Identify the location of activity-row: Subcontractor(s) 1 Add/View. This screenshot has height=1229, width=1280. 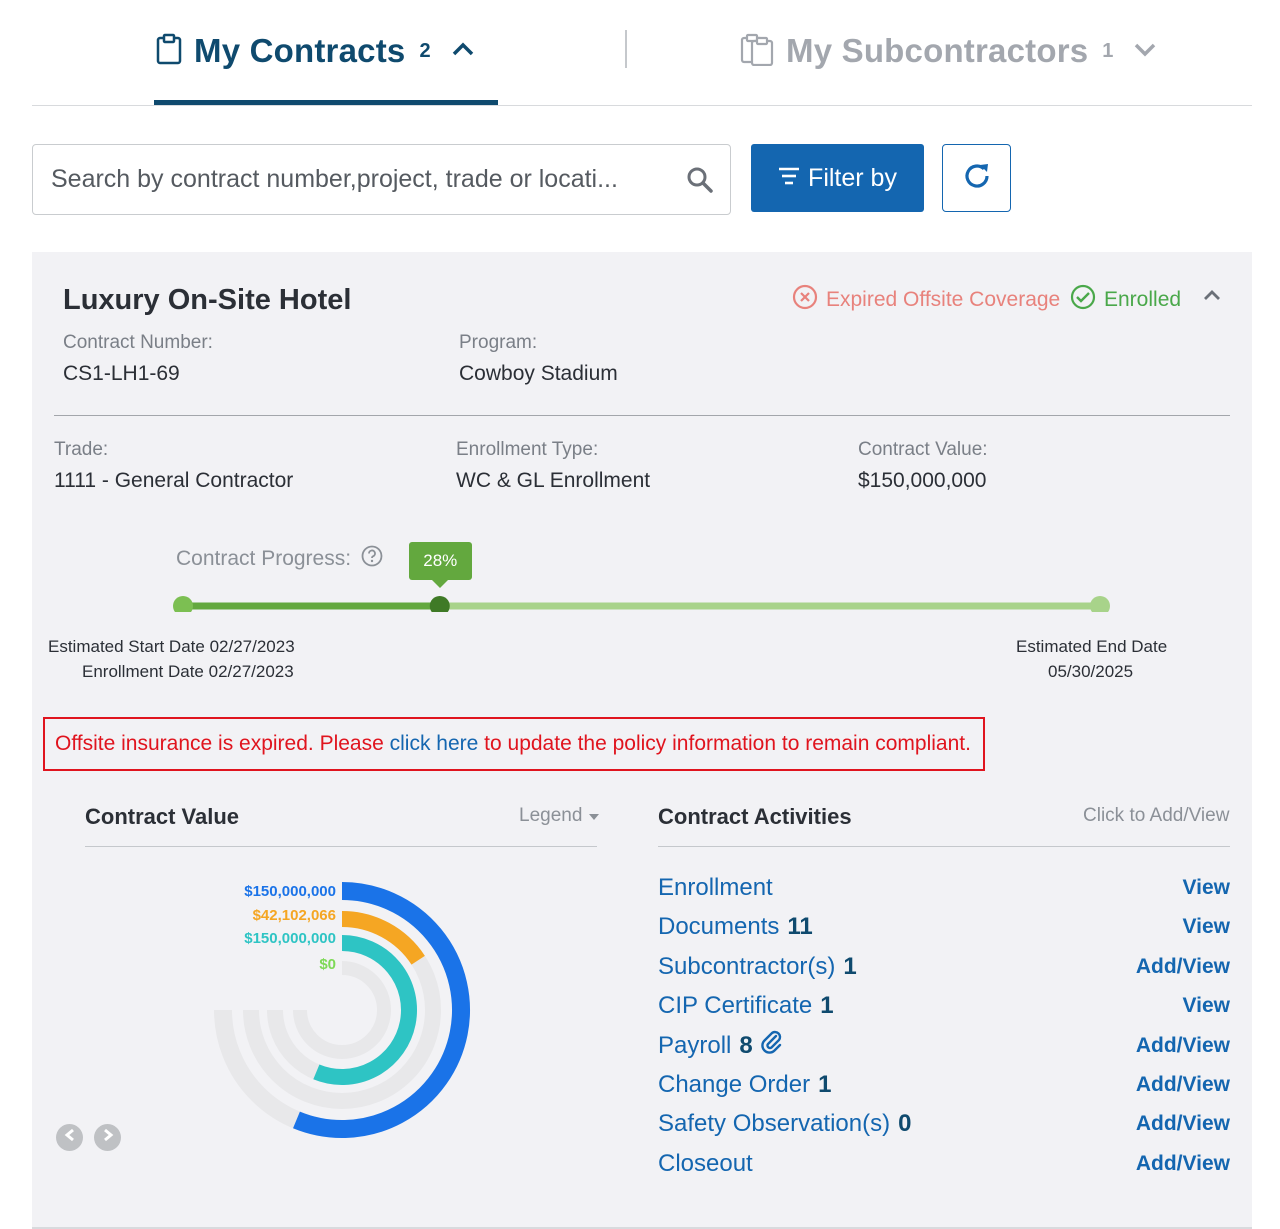
(944, 967).